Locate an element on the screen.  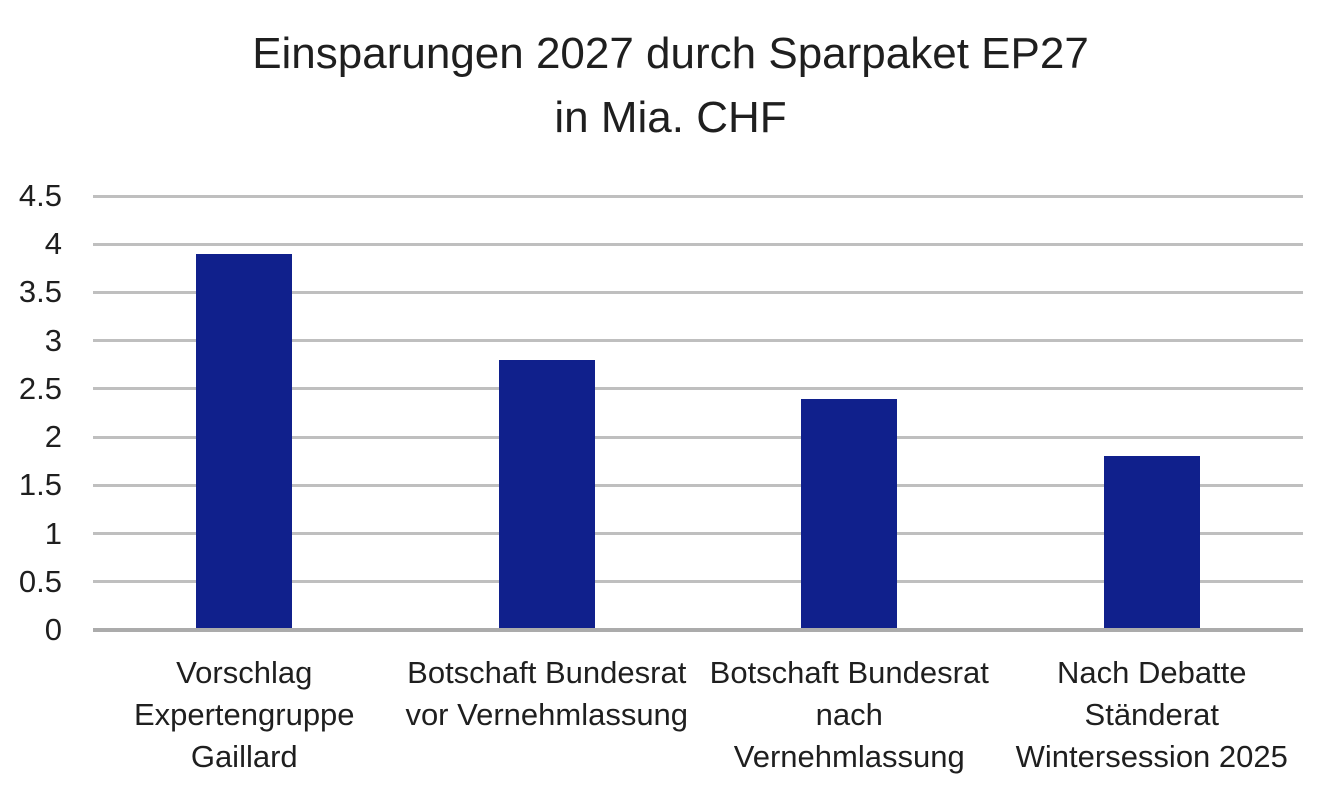
y-tick-label: 4 is located at coordinates (53, 244).